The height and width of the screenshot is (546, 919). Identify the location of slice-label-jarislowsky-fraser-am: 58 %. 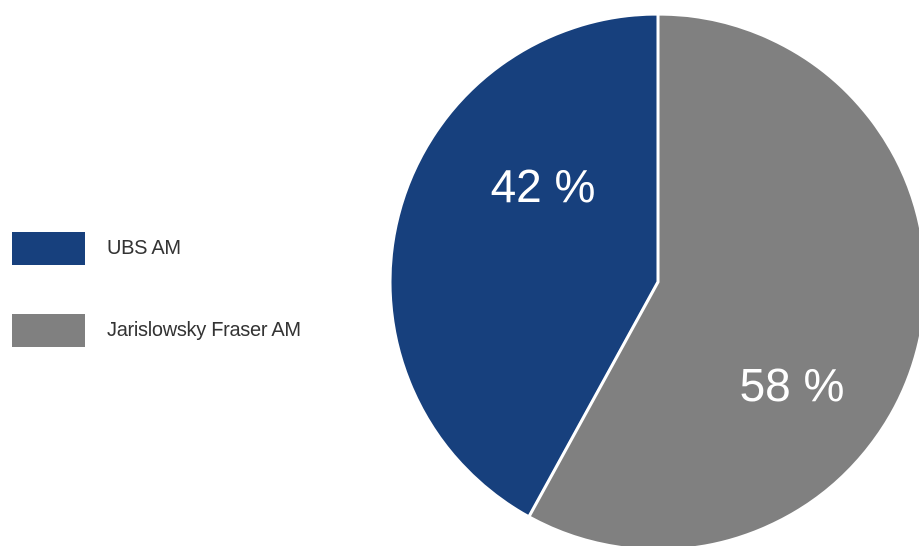
(792, 385).